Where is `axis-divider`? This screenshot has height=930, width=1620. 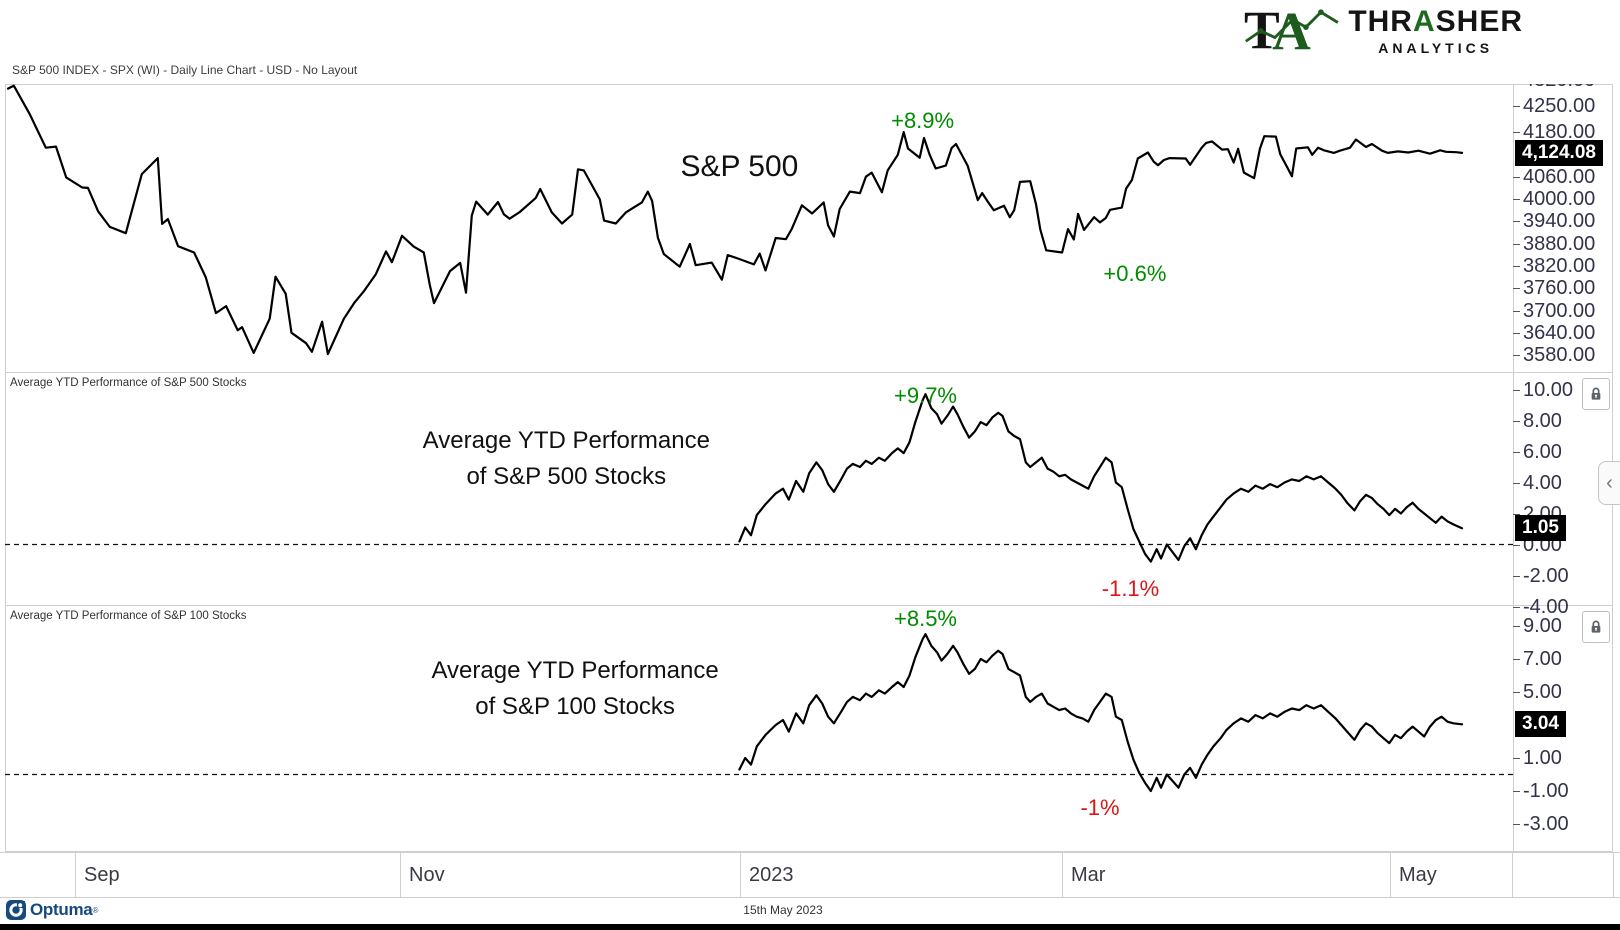 axis-divider is located at coordinates (1513, 468).